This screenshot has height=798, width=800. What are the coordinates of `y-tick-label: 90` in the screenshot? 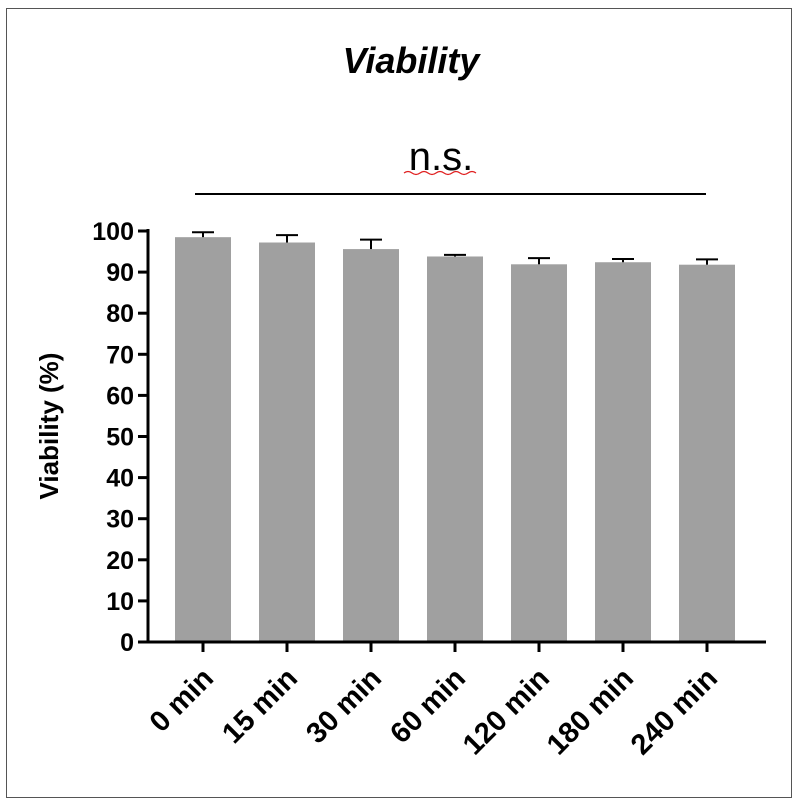 It's located at (120, 273).